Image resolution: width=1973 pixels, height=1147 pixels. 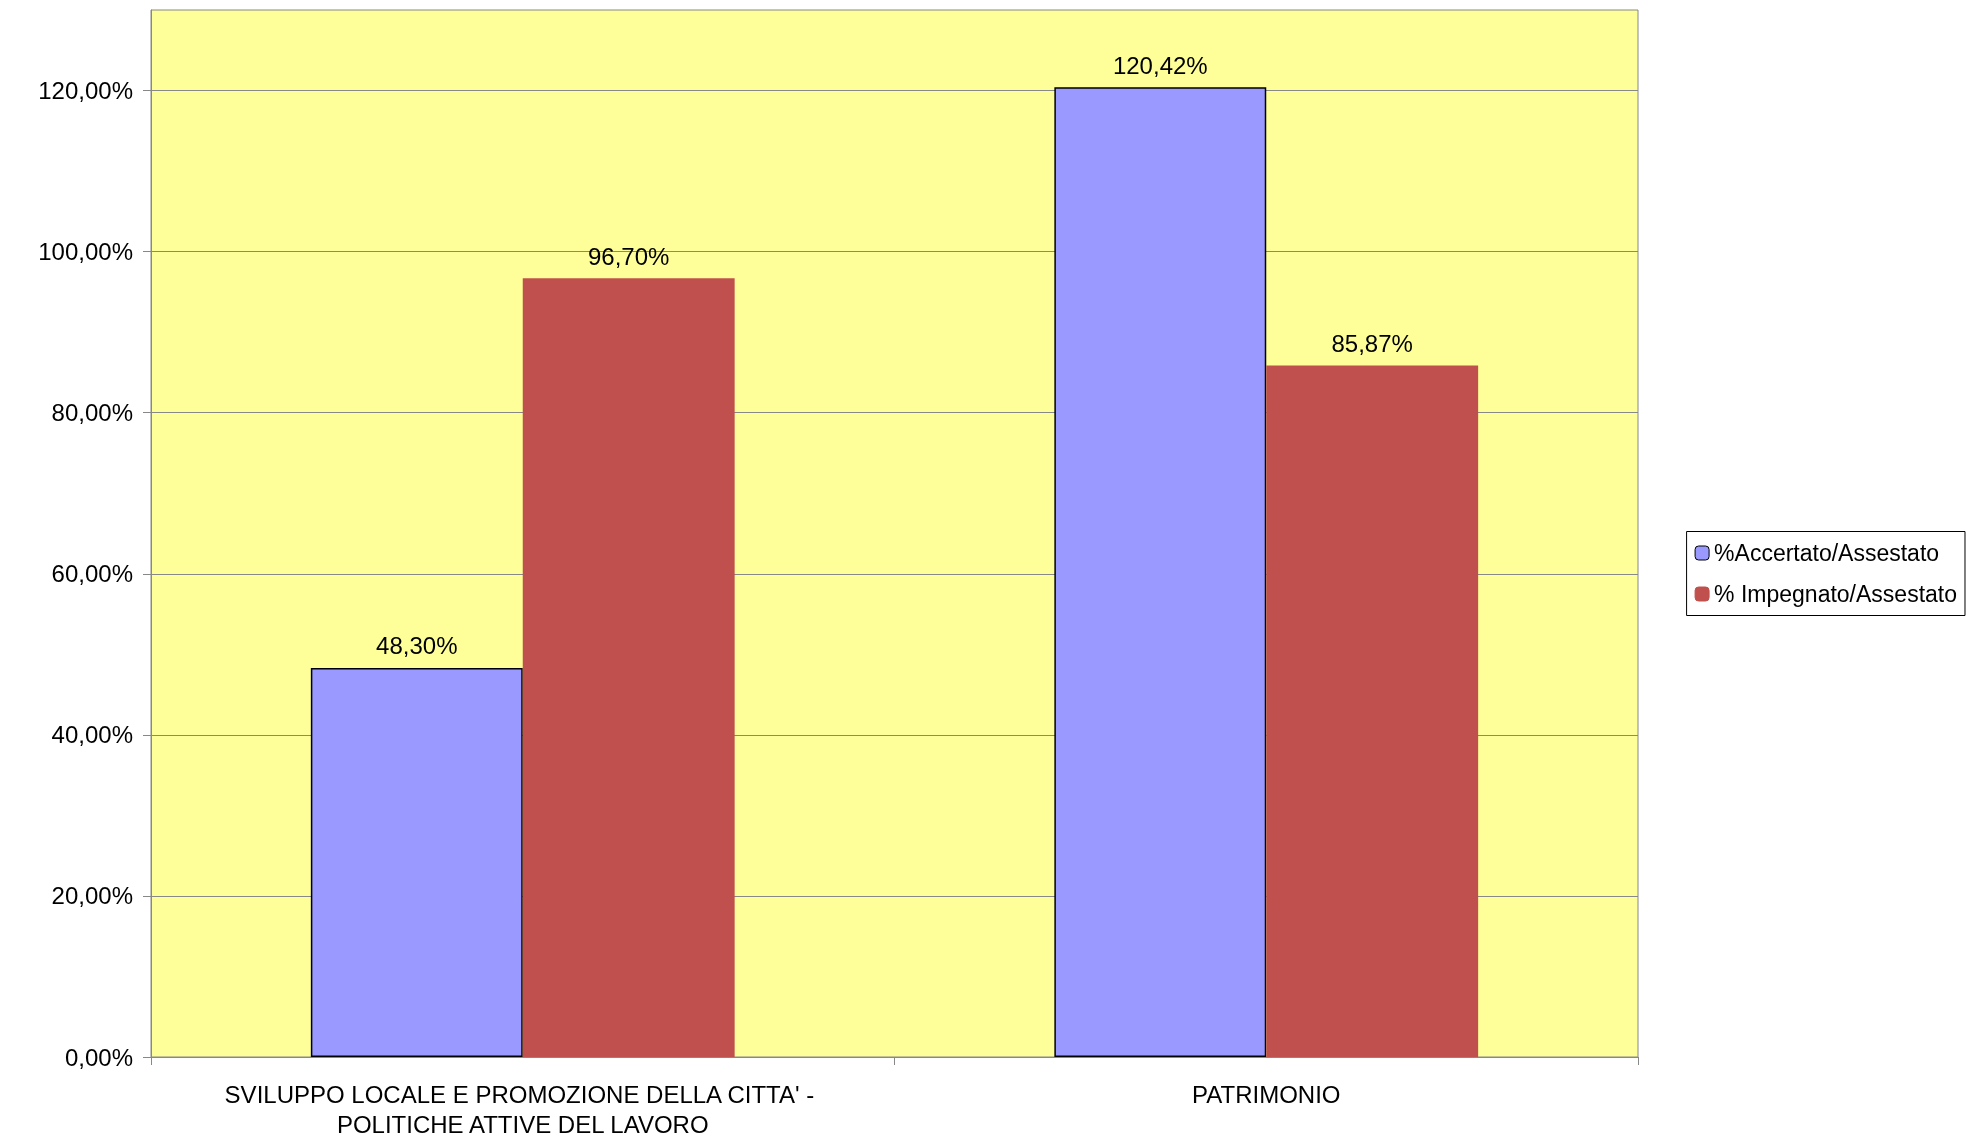 I want to click on y-tick-label: 20,00%, so click(x=92, y=896).